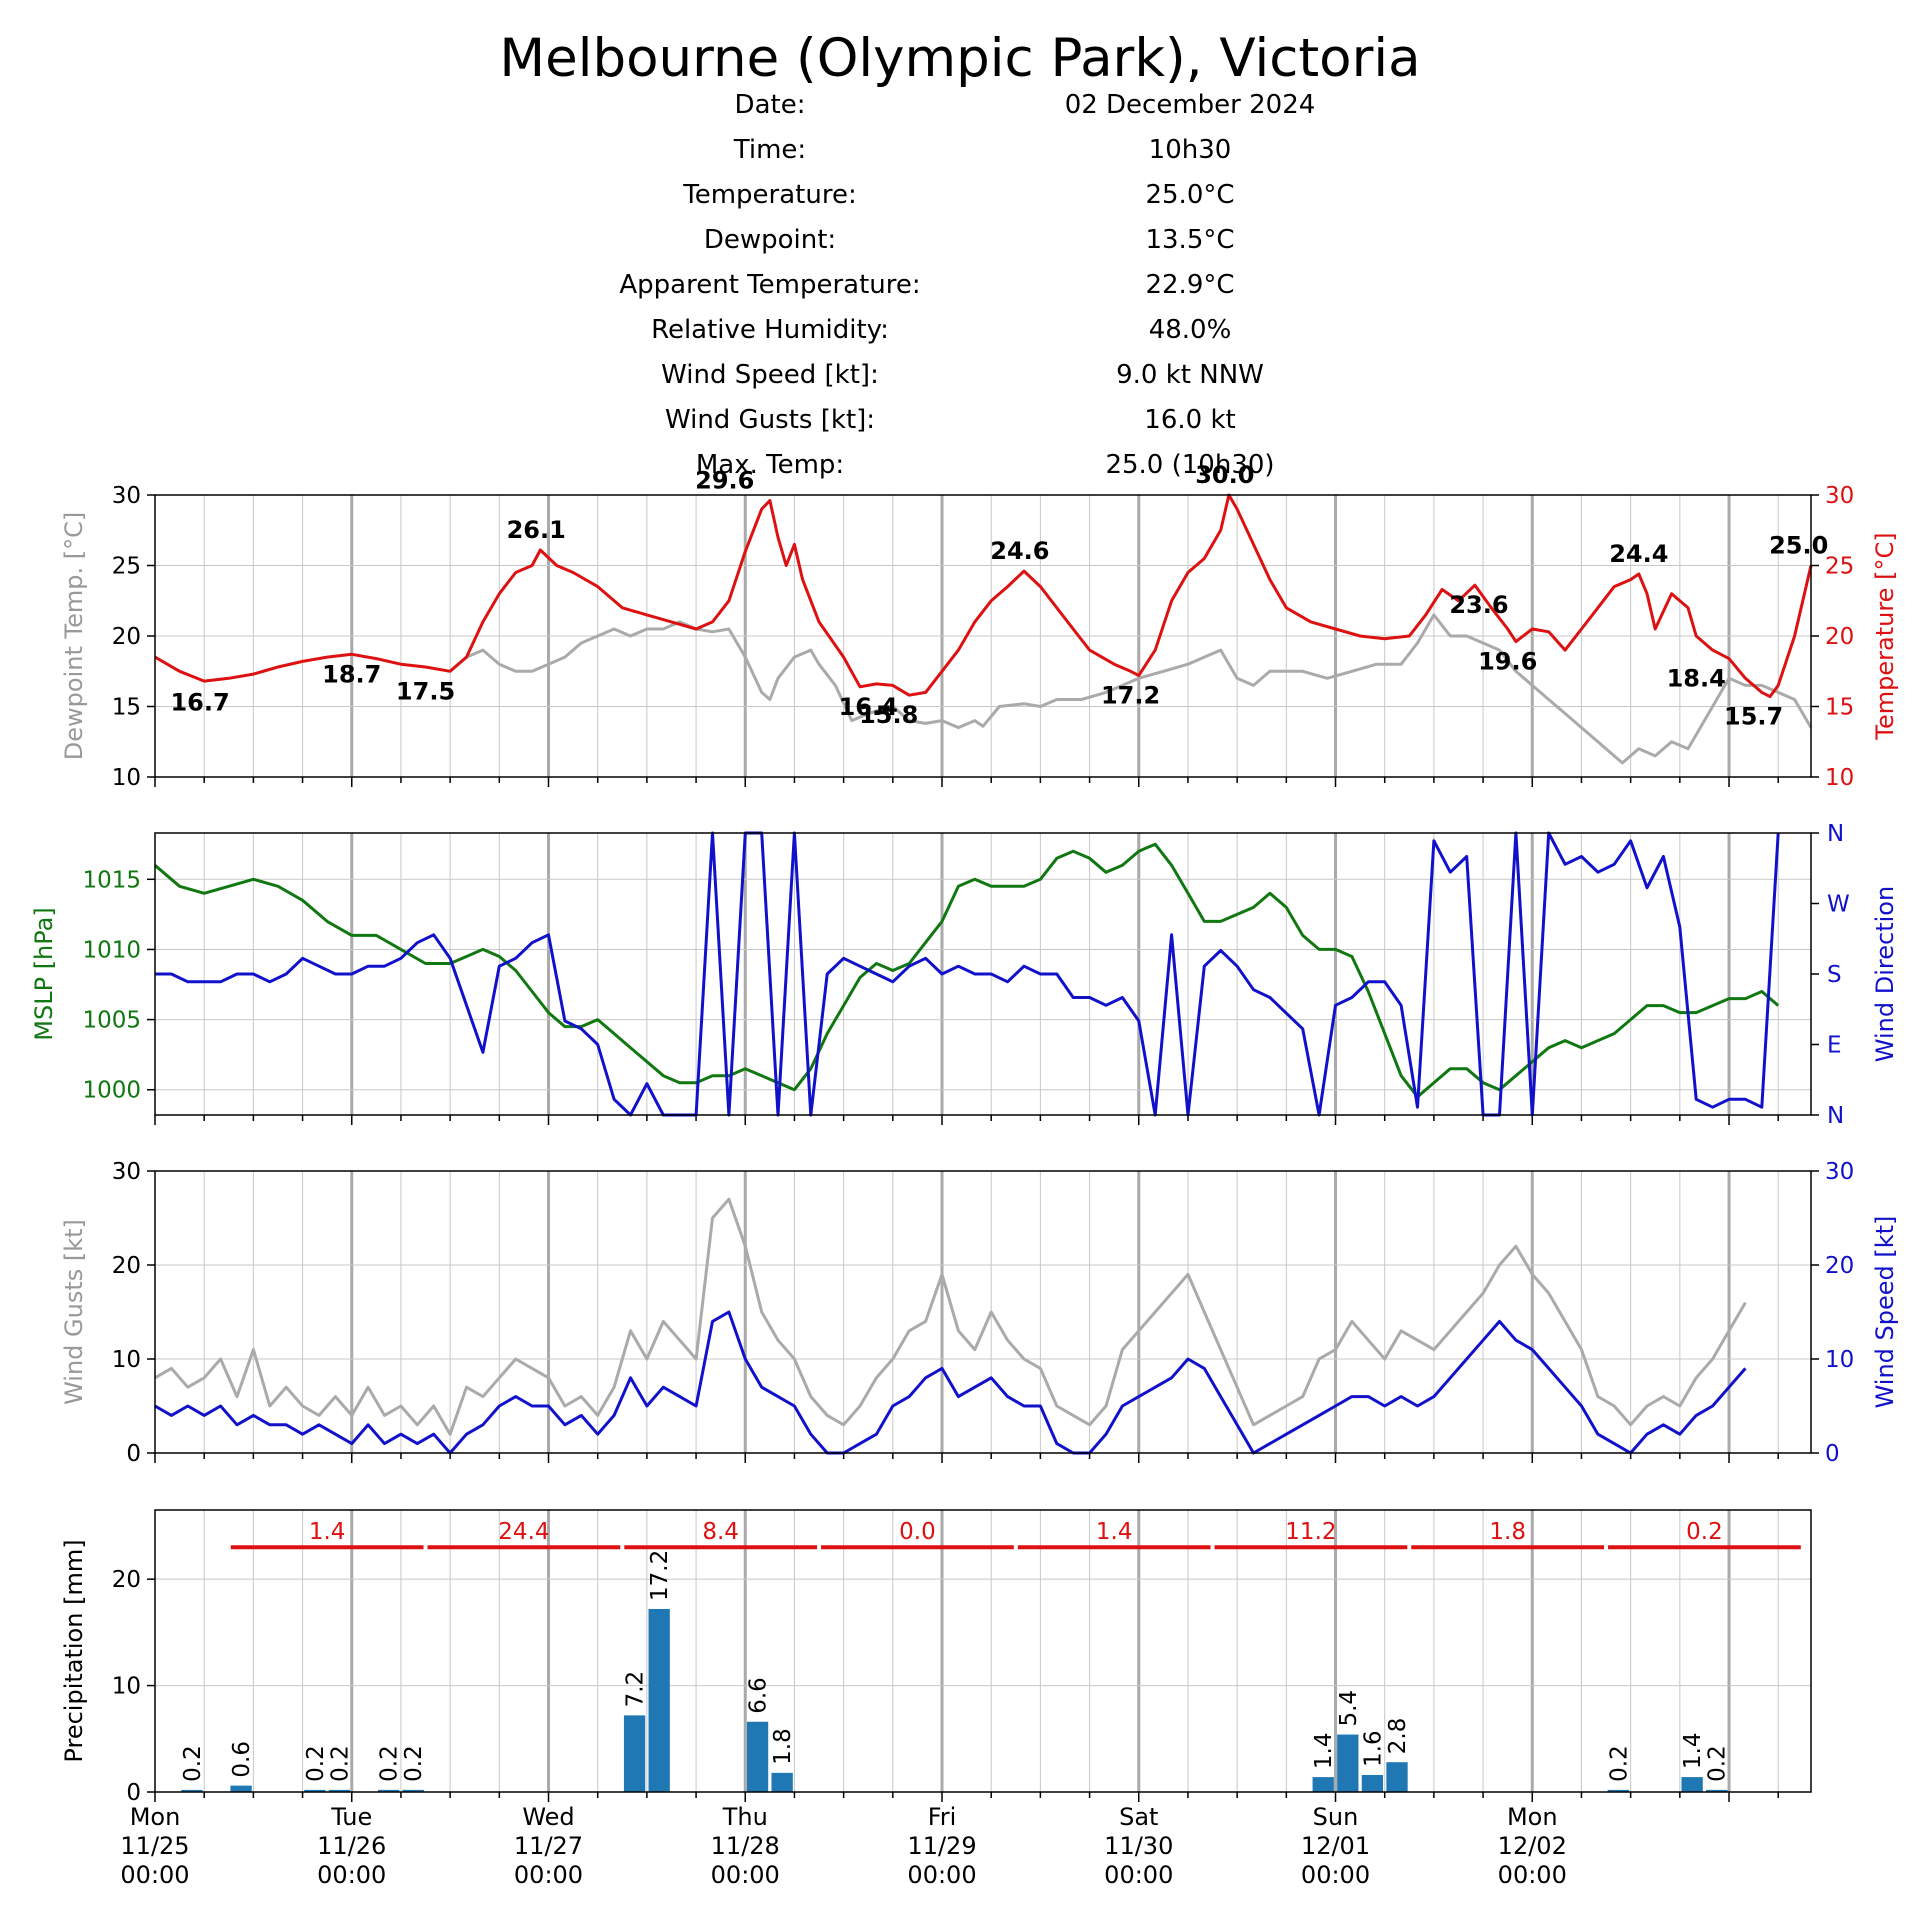  Describe the element at coordinates (199, 703) in the screenshot. I see `temperature-extreme-label: 16.7` at that location.